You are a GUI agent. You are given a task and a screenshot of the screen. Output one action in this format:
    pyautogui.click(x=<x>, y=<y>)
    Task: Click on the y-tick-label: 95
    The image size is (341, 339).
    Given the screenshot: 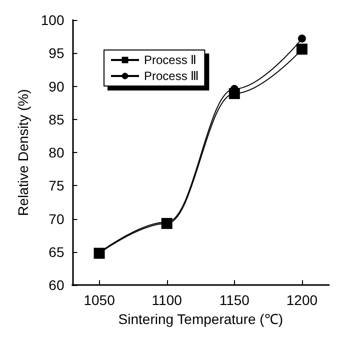 What is the action you would take?
    pyautogui.click(x=56, y=53)
    